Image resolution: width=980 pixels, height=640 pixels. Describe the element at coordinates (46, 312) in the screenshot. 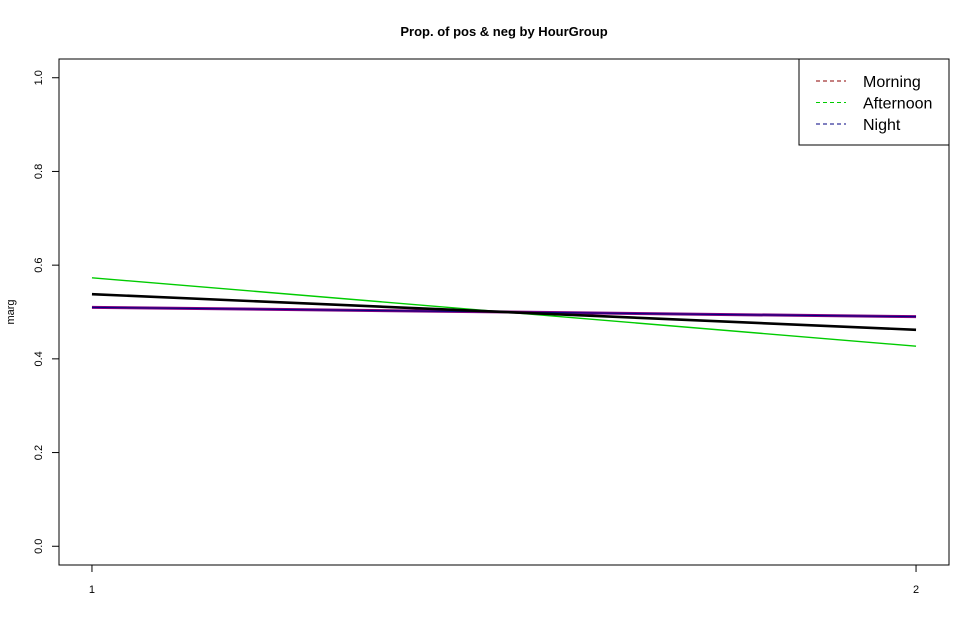

I see `y-axis: 0.0 0.2 0.4 0.6 0.8 1.0` at that location.